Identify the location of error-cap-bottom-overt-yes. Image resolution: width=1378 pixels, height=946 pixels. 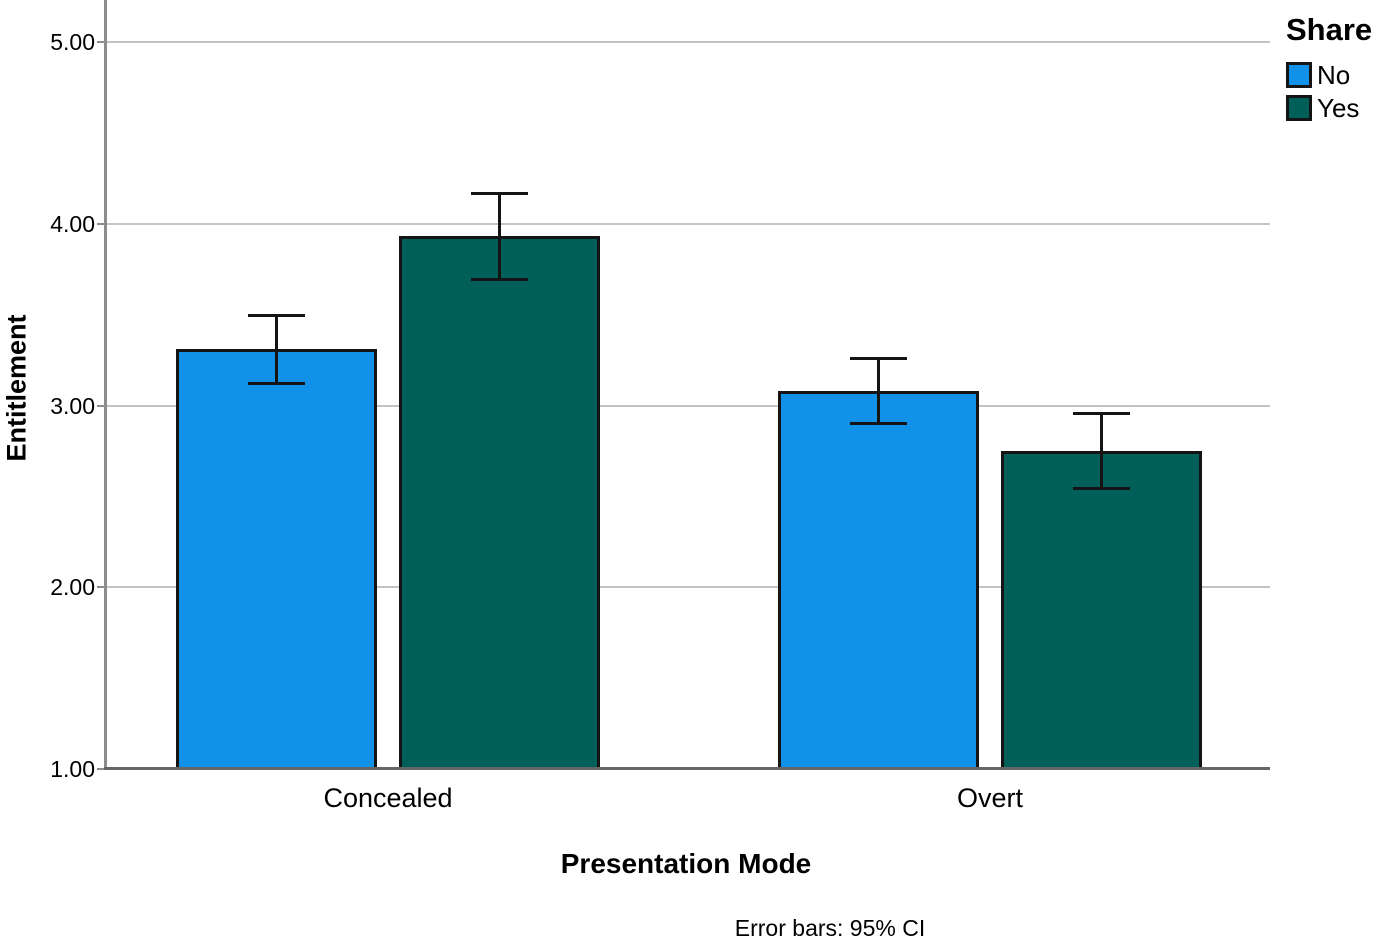
(1101, 489).